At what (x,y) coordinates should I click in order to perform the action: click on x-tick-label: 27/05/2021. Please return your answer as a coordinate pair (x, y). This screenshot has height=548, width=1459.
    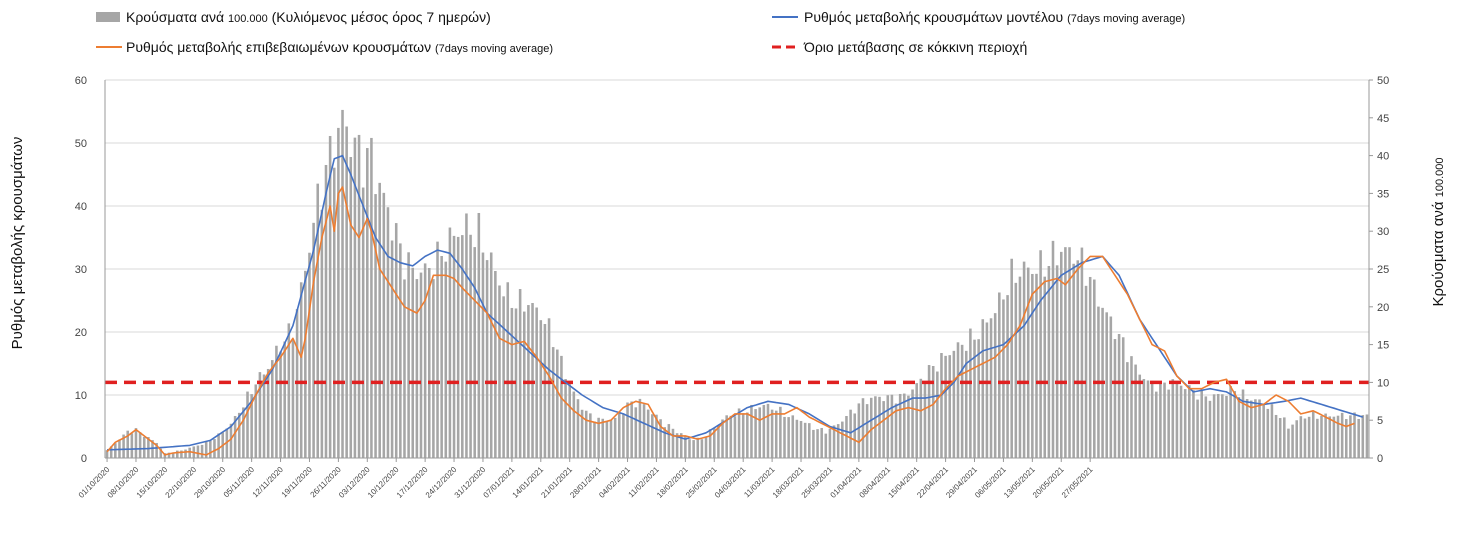
    Looking at the image, I should click on (1077, 482).